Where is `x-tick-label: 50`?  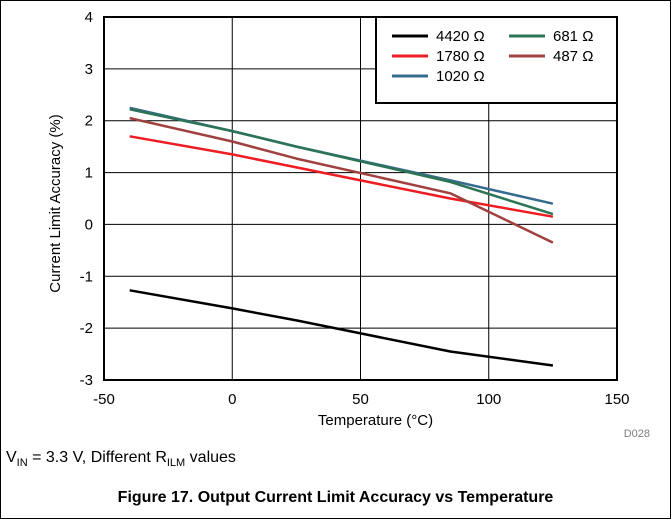
x-tick-label: 50 is located at coordinates (360, 399).